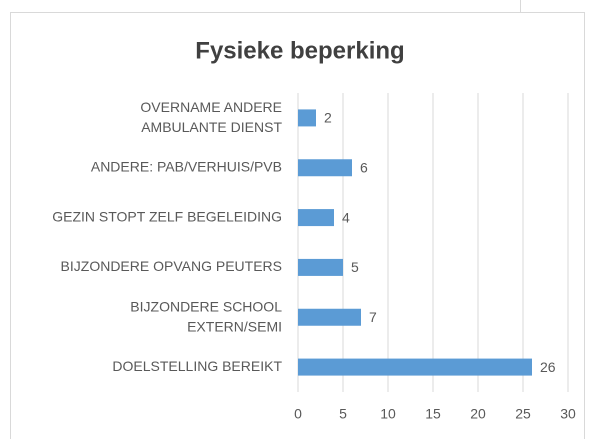 The height and width of the screenshot is (439, 595). Describe the element at coordinates (186, 166) in the screenshot. I see `y-tick-label: ANDERE: PAB/VERHUIS/PVB` at that location.